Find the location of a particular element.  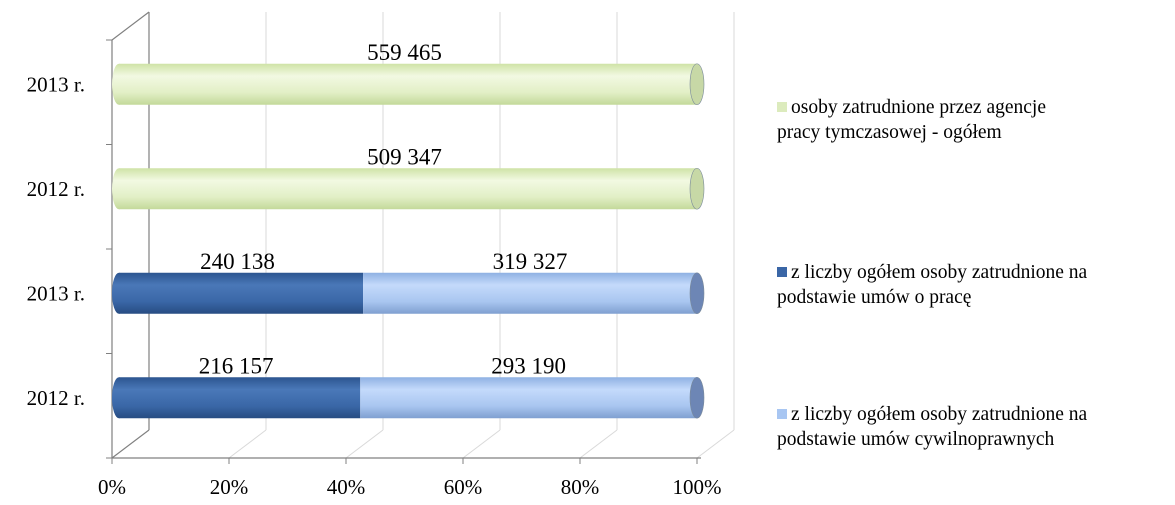

category-label-1: 2013 r. is located at coordinates (56, 293).